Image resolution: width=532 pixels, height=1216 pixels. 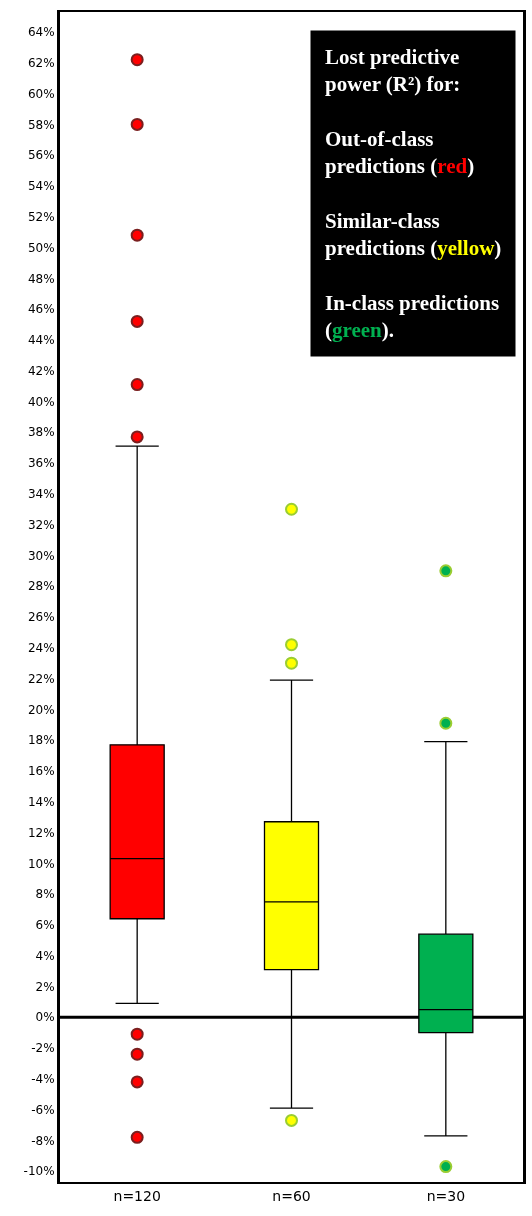 I want to click on x-tick-label: n=30, so click(x=446, y=1195).